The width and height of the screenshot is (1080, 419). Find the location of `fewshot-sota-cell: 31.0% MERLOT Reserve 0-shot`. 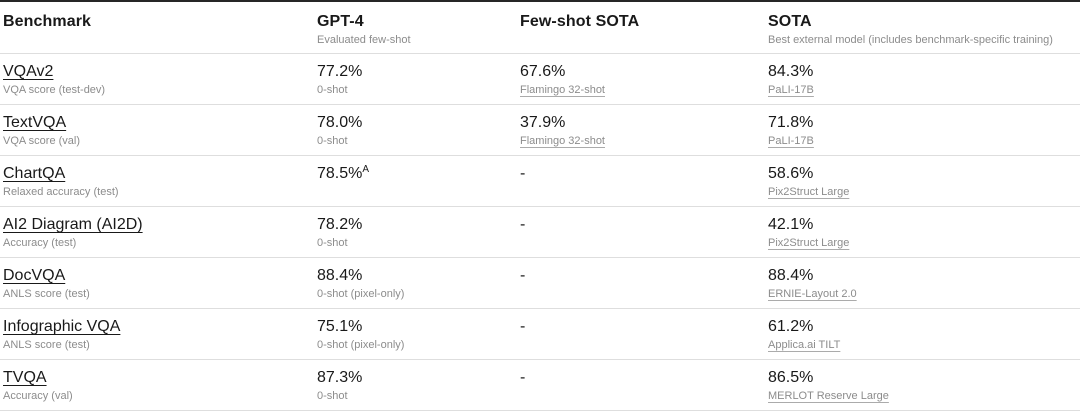

fewshot-sota-cell: 31.0% MERLOT Reserve 0-shot is located at coordinates (644, 414).